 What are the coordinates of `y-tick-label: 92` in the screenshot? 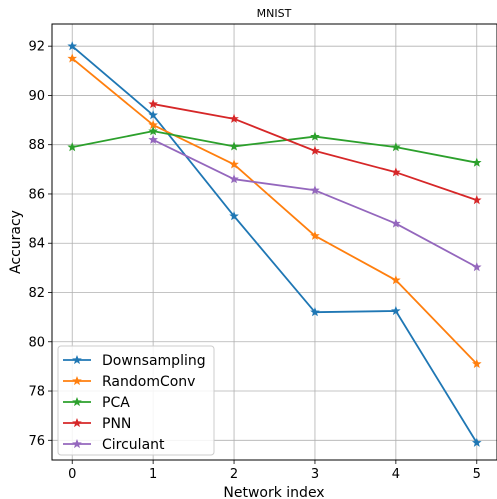 It's located at (36, 47).